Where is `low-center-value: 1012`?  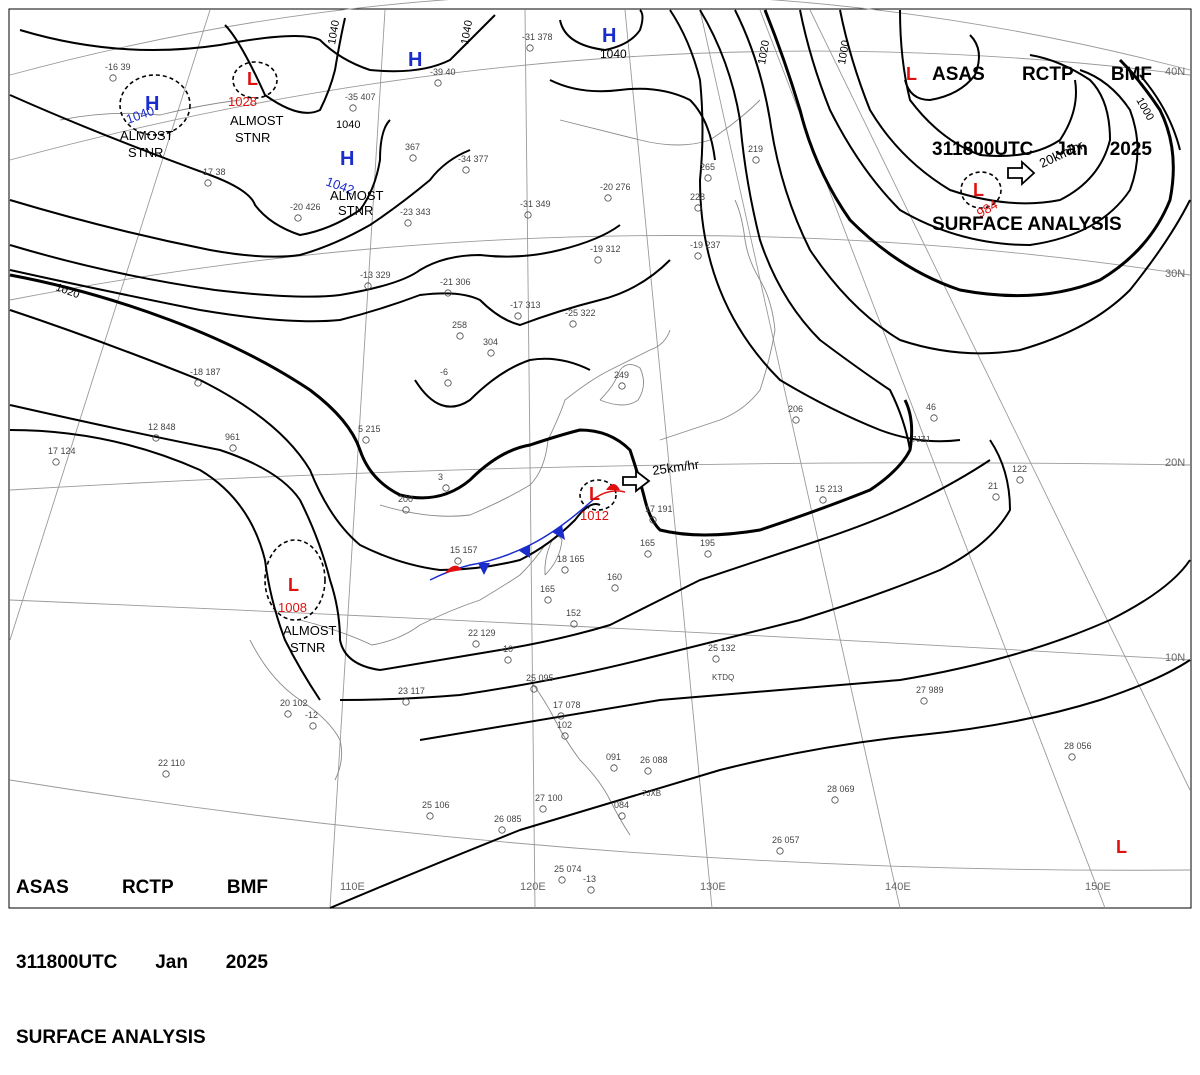
low-center-value: 1012 is located at coordinates (594, 515).